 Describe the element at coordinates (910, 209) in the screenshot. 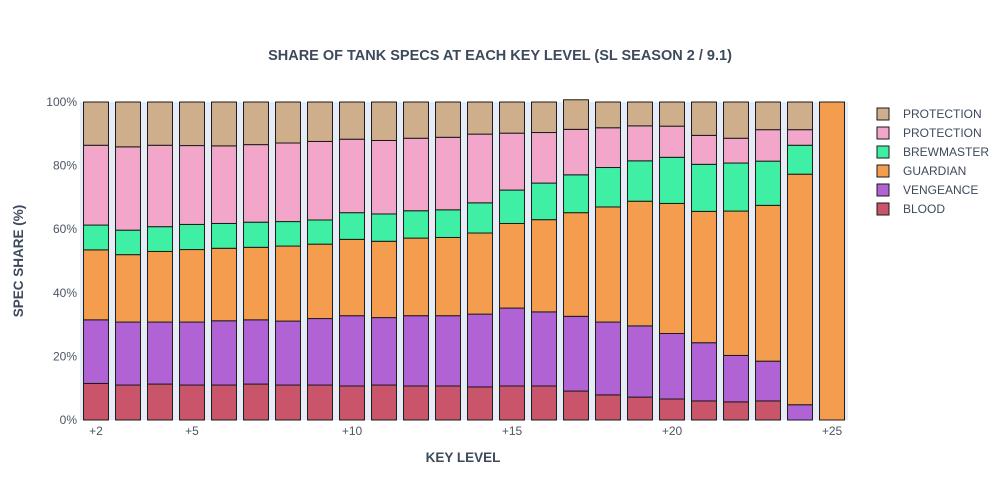

I see `legend-item-blood-0: BLOOD` at that location.